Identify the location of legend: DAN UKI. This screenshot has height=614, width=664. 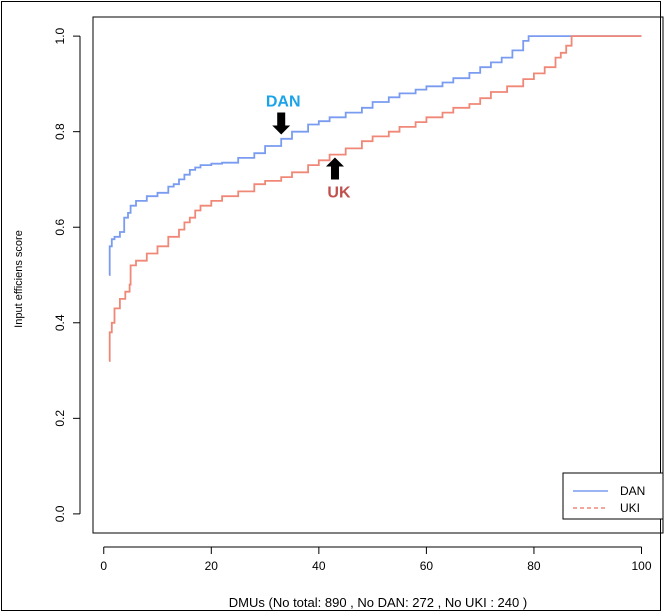
(613, 496).